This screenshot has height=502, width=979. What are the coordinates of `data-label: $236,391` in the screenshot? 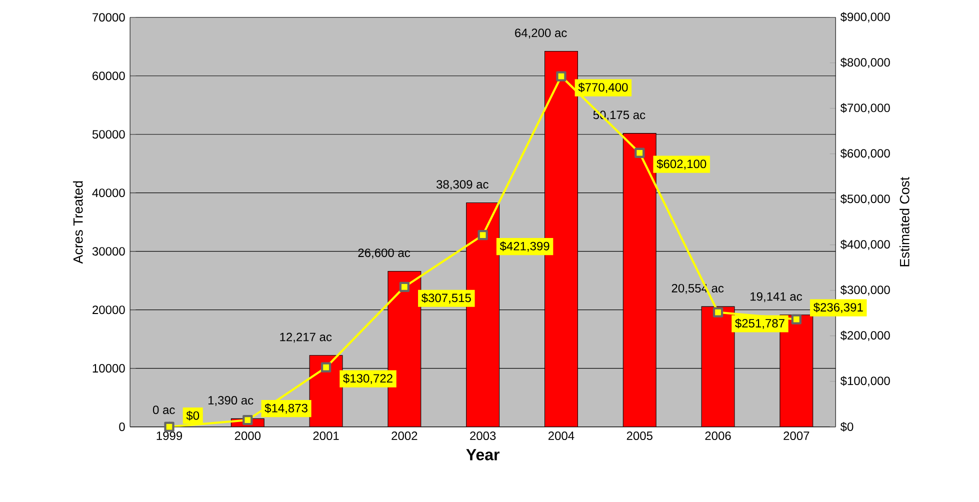 It's located at (838, 308).